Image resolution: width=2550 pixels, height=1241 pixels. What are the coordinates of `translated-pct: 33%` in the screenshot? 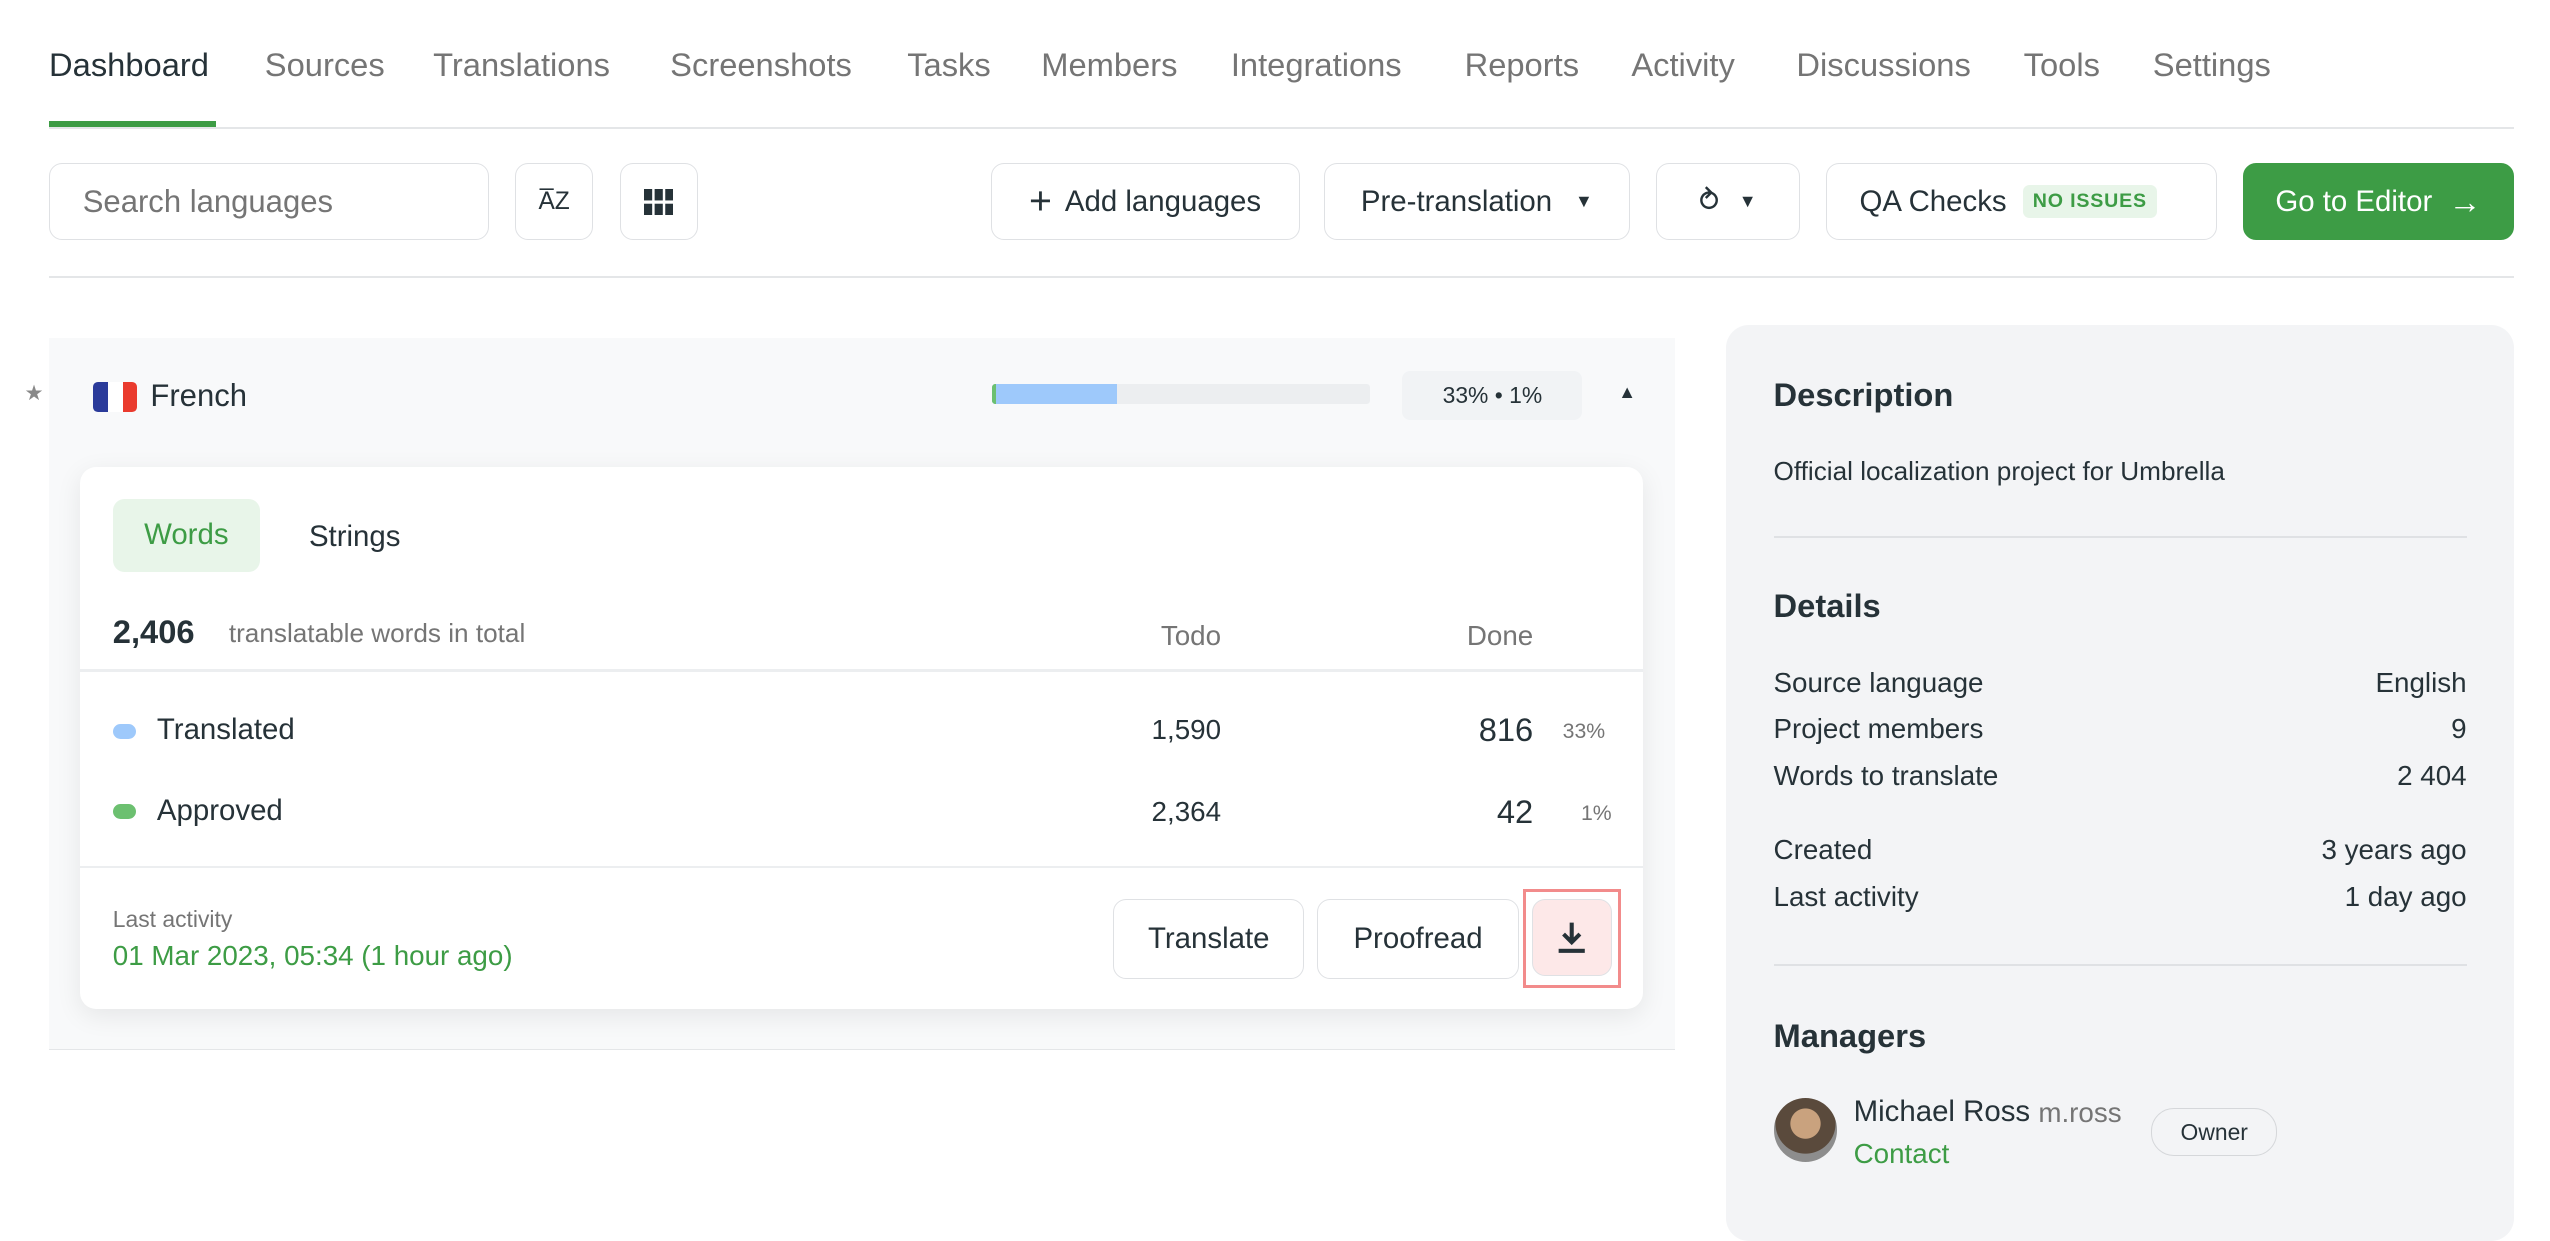 It's located at (1584, 731).